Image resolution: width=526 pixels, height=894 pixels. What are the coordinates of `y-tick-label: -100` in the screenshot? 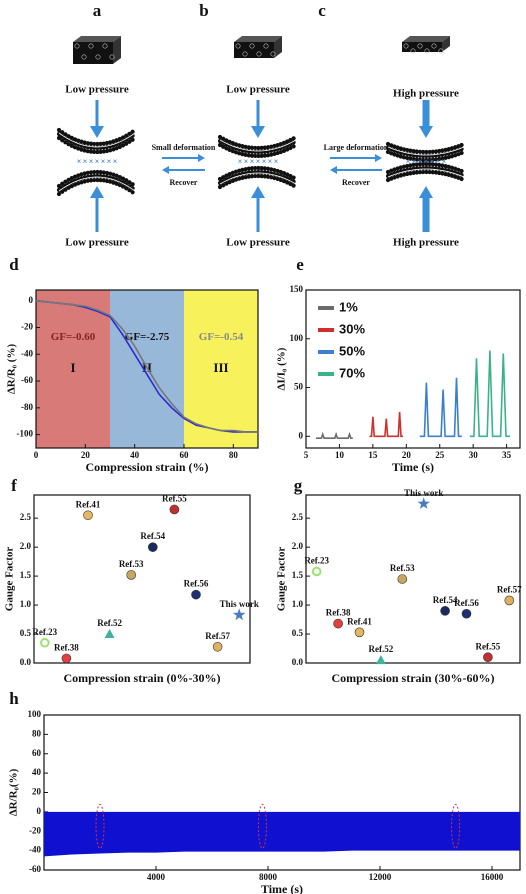 It's located at (25, 434).